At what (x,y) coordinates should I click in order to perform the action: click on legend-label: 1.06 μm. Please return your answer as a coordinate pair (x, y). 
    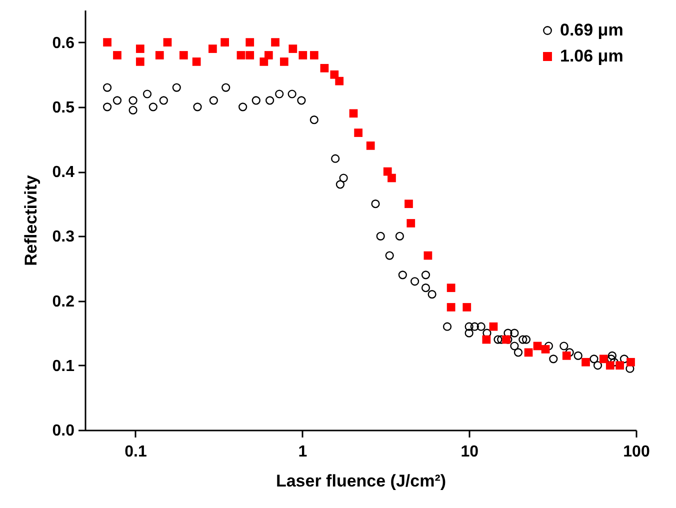
    Looking at the image, I should click on (592, 56).